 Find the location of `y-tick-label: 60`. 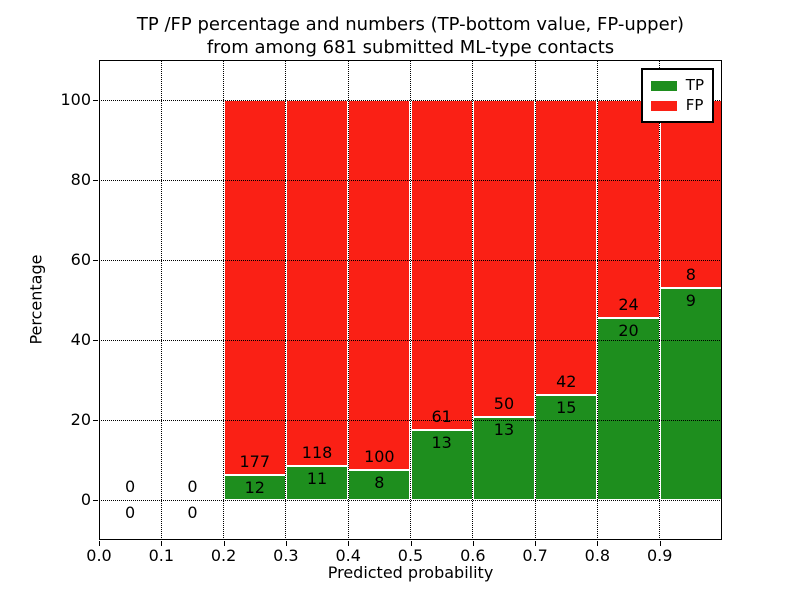

y-tick-label: 60 is located at coordinates (80, 259).